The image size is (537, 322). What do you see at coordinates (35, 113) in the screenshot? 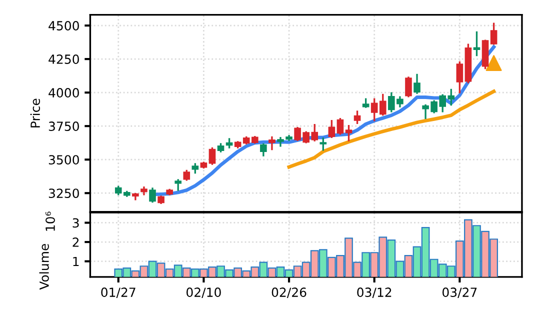
I see `y-axis-title: Price` at bounding box center [35, 113].